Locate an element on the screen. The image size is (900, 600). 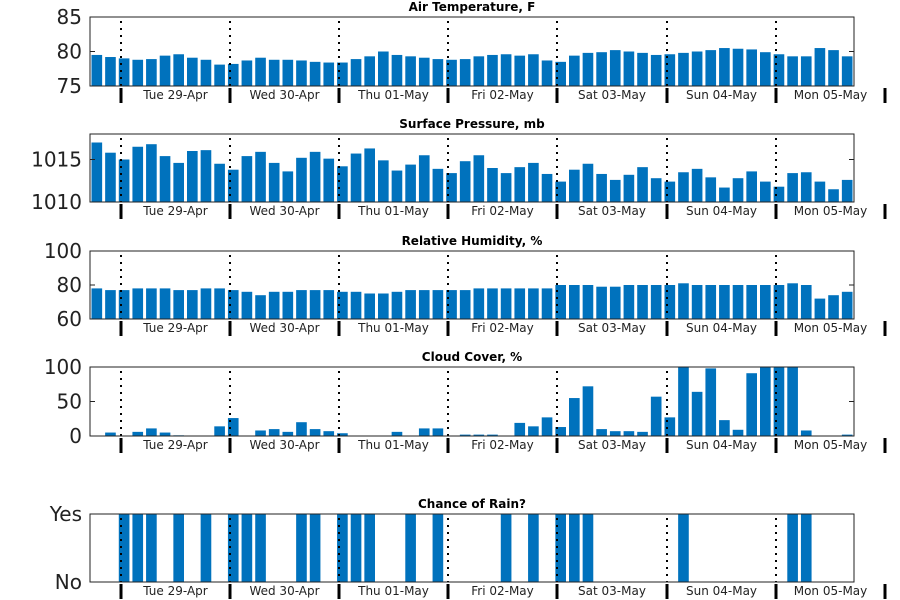
x-tick-label: Fri 02-May is located at coordinates (502, 95).